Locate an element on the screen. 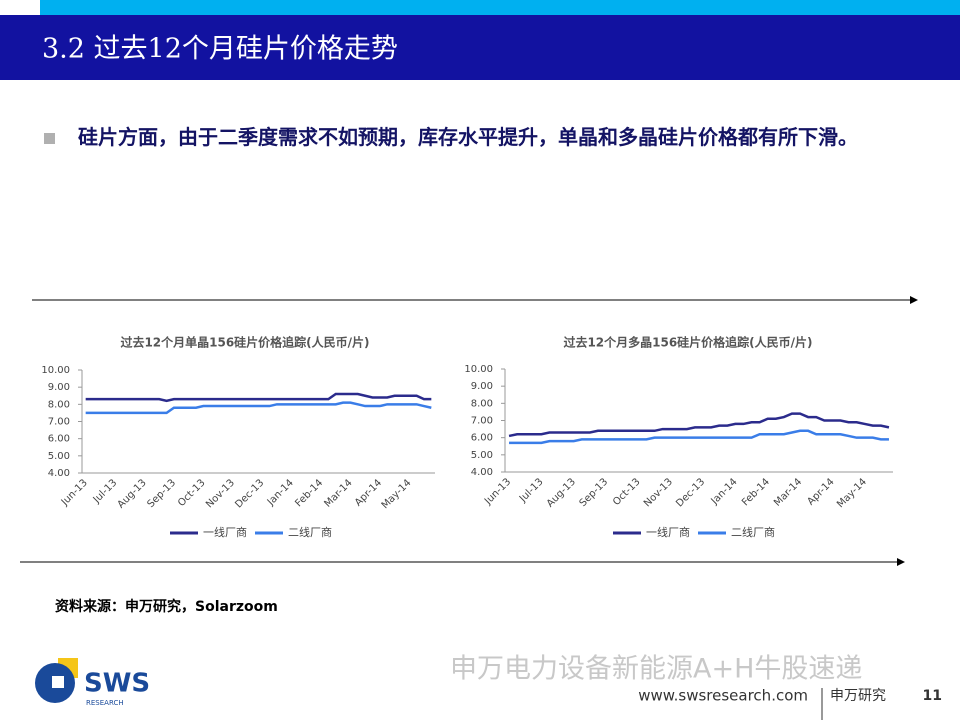 Image resolution: width=960 pixels, height=724 pixels. logo-inner is located at coordinates (58, 682).